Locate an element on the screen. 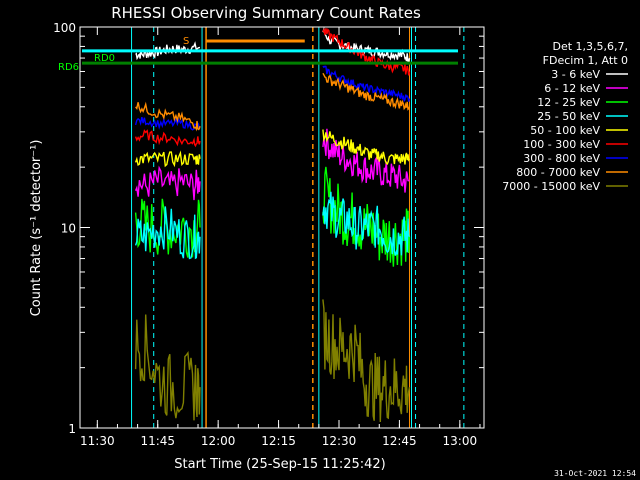  y-tick-label-0: 1 is located at coordinates (72, 429).